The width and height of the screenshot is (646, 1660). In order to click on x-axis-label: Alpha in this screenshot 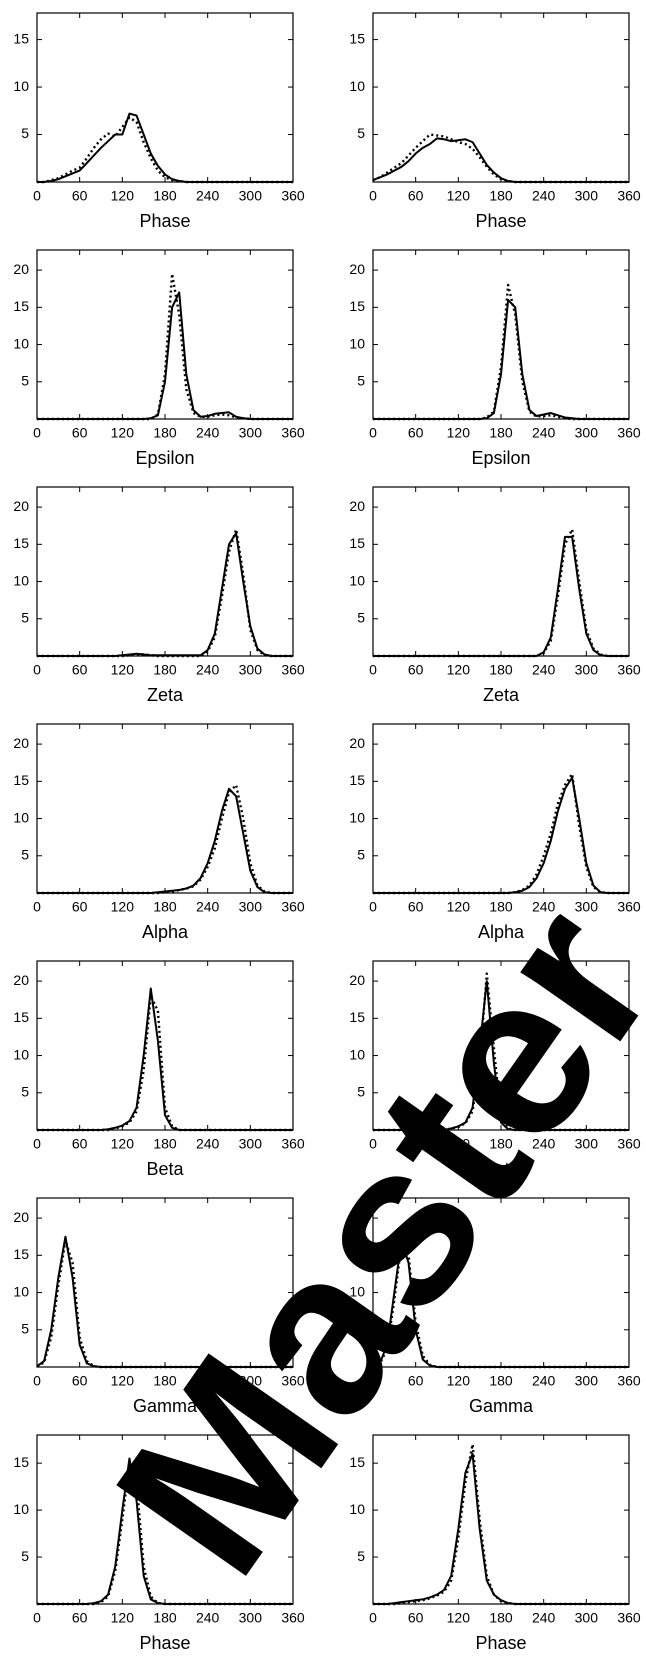, I will do `click(165, 932)`.